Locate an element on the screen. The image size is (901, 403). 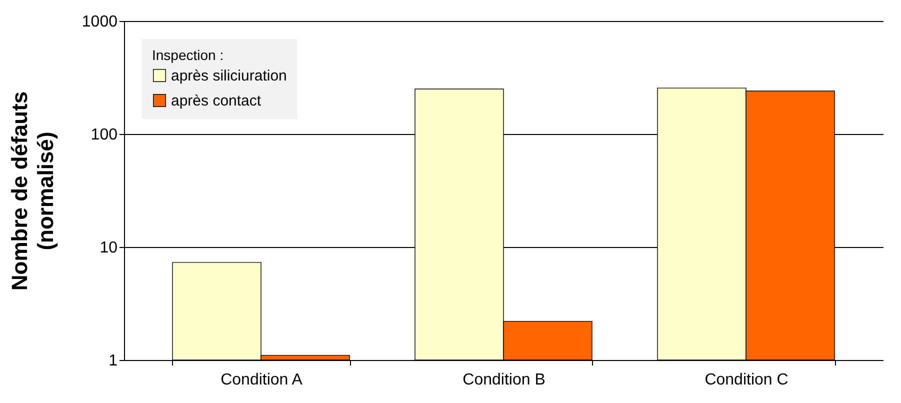
x-tick-label: Condition A is located at coordinates (261, 380).